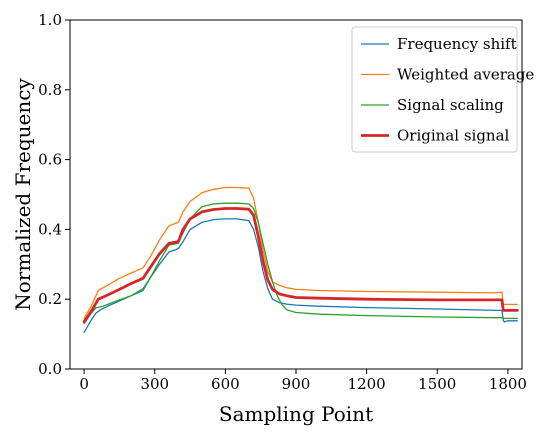 The width and height of the screenshot is (550, 436). I want to click on legend-box, so click(434, 89).